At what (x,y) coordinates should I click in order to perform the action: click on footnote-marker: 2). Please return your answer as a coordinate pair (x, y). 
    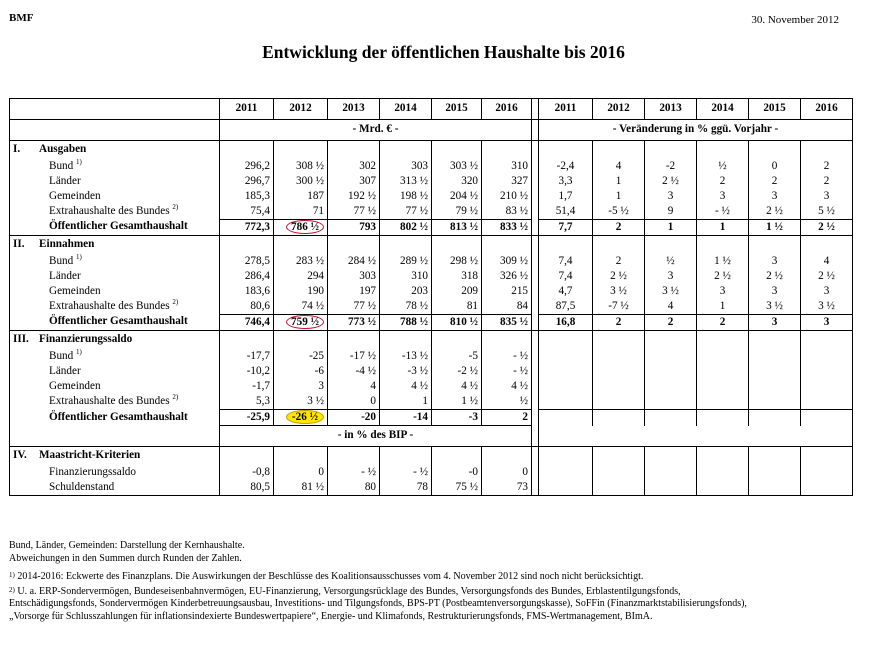
    Looking at the image, I should click on (175, 396).